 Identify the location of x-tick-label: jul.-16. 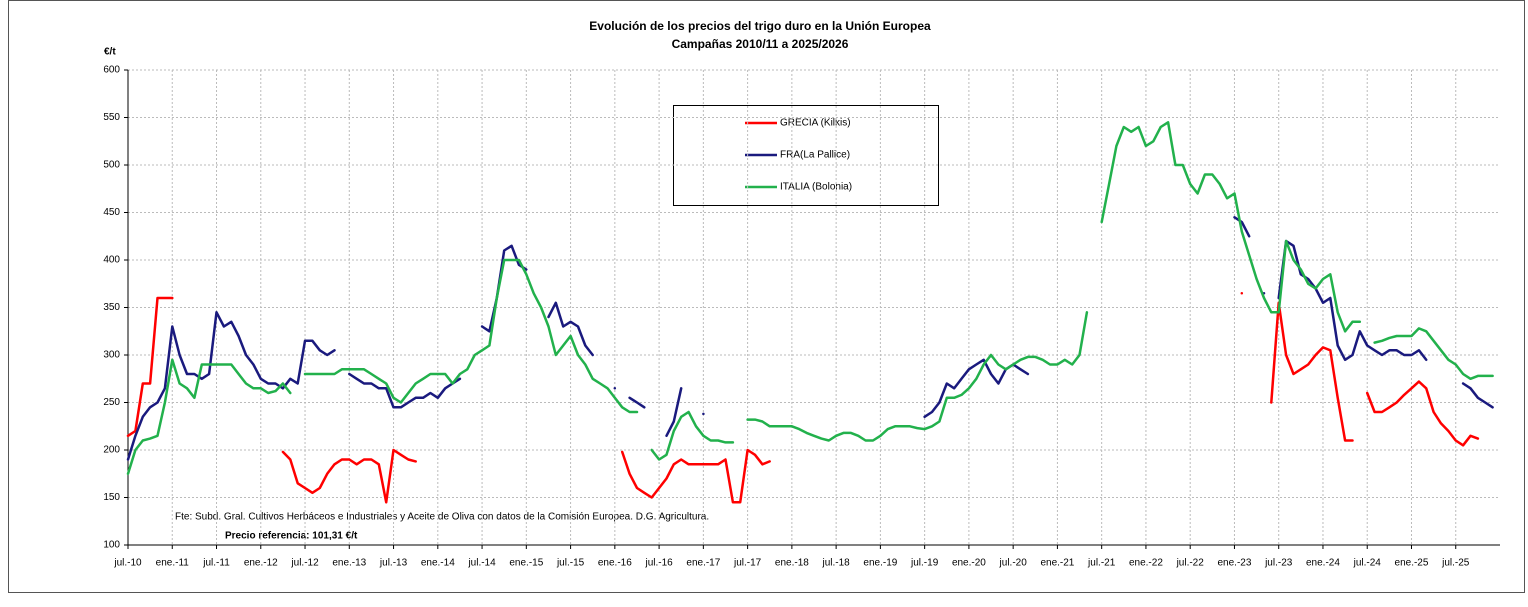
(658, 563).